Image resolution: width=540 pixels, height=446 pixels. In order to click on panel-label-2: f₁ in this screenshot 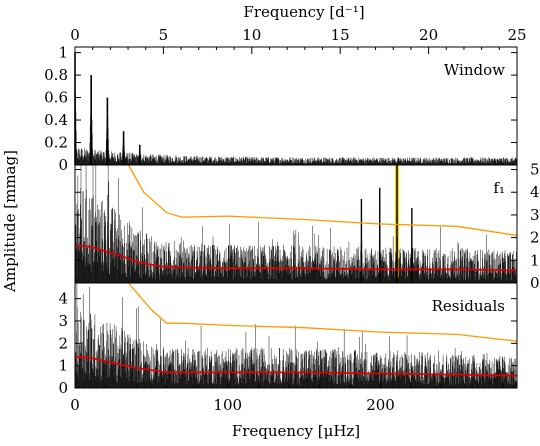, I will do `click(499, 188)`.